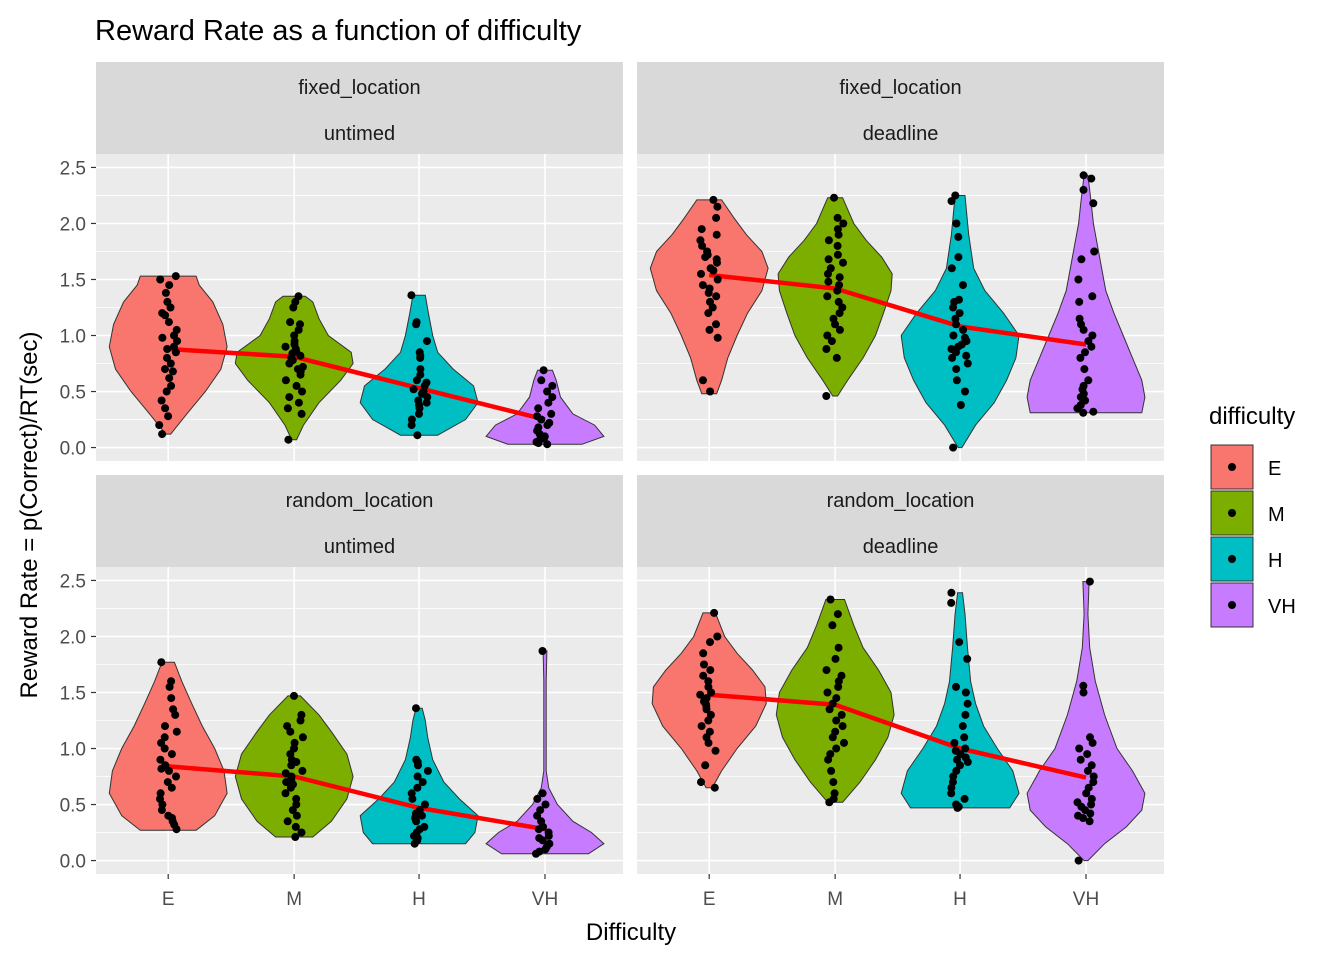 The image size is (1344, 960). What do you see at coordinates (545, 407) in the screenshot?
I see `violin-VH` at bounding box center [545, 407].